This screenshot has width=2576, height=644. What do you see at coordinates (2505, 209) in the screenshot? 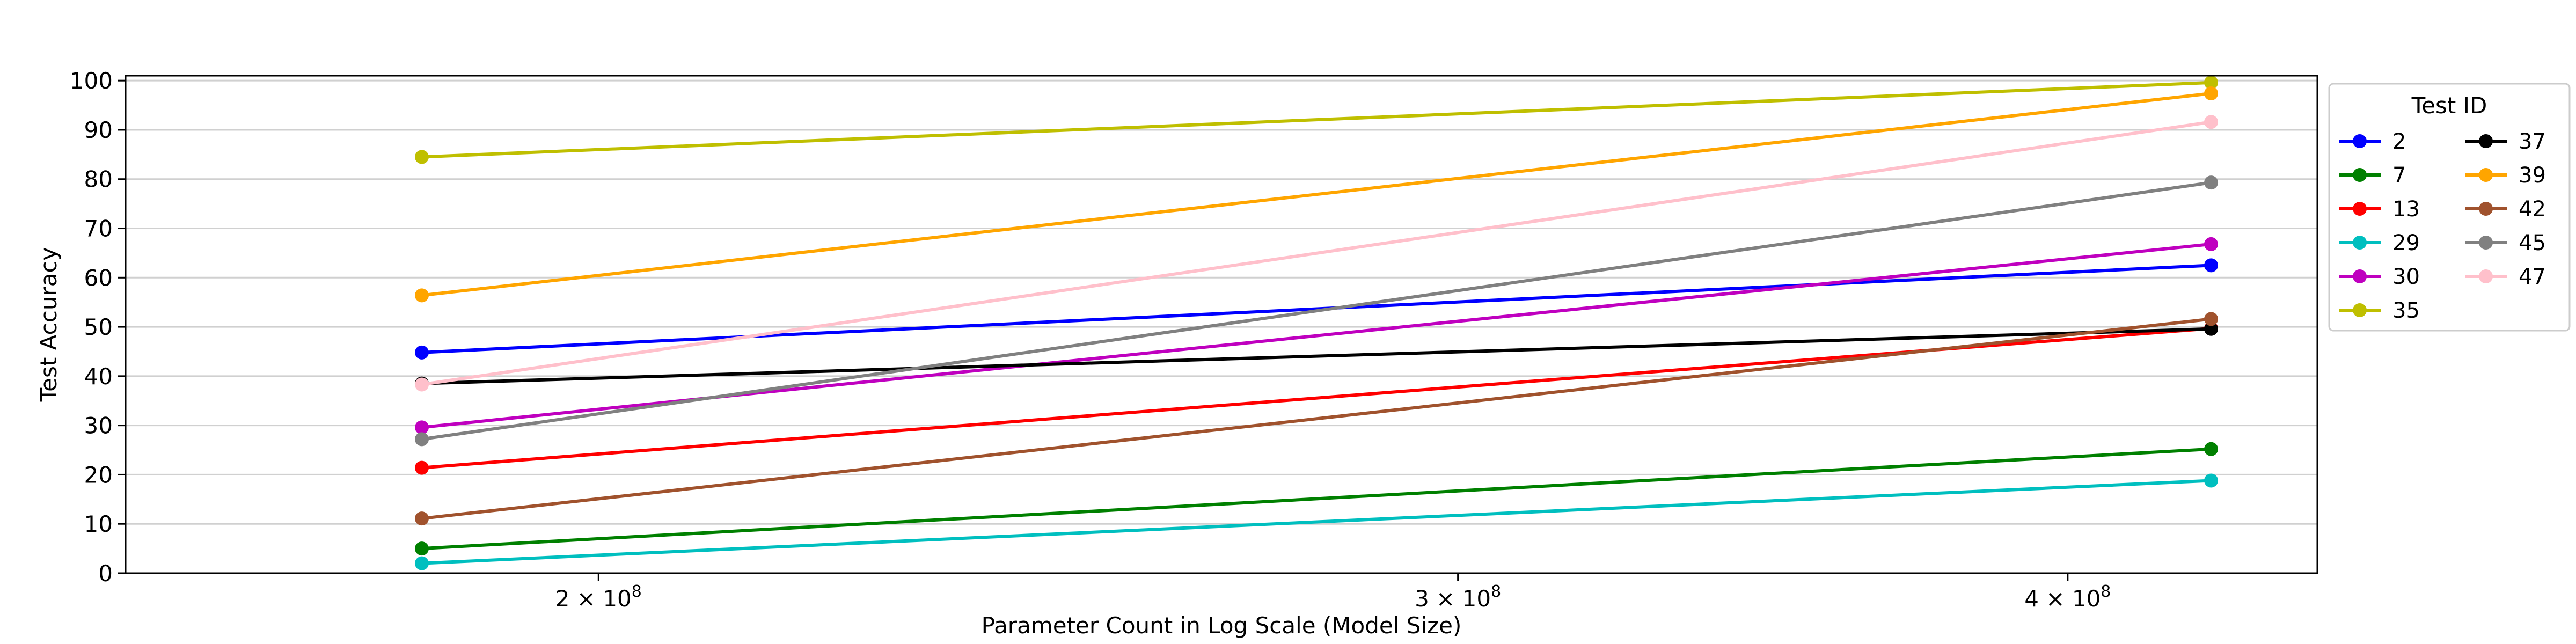
I see `legend-entry-42: 42` at bounding box center [2505, 209].